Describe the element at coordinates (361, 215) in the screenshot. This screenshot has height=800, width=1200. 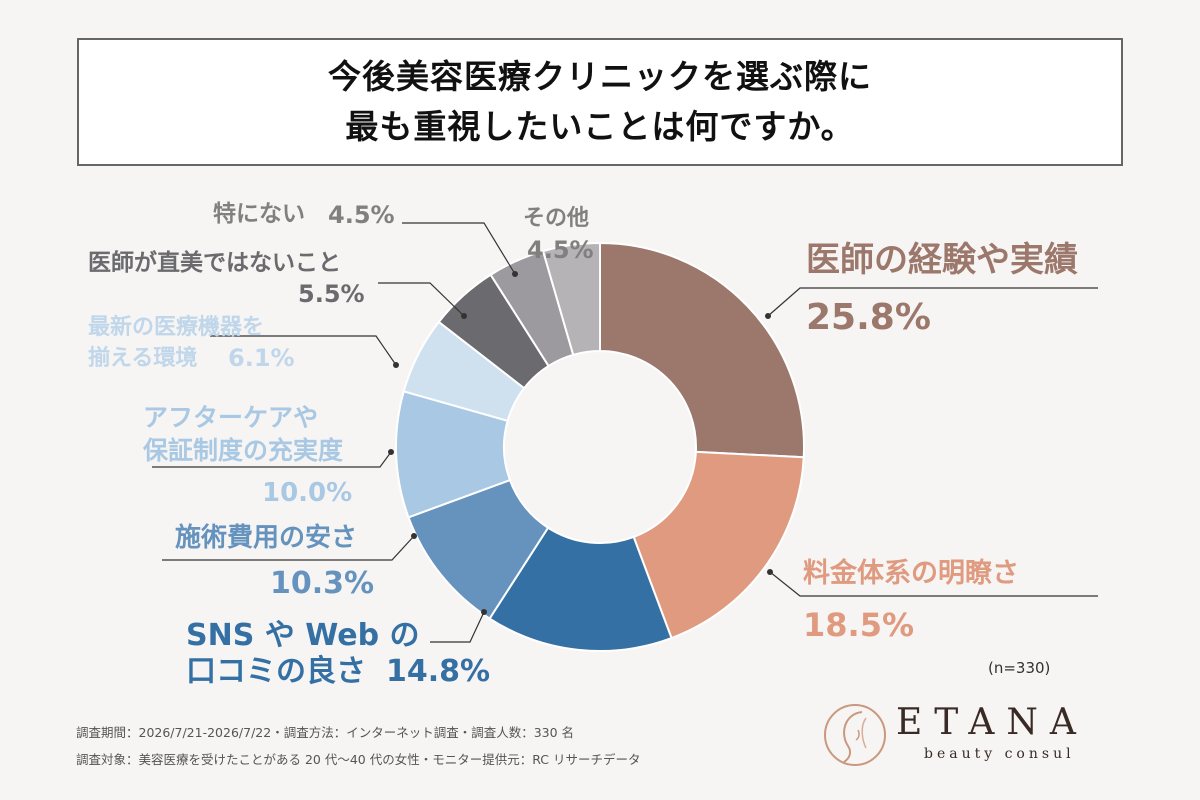
I see `label-none-pct: 4.5%` at that location.